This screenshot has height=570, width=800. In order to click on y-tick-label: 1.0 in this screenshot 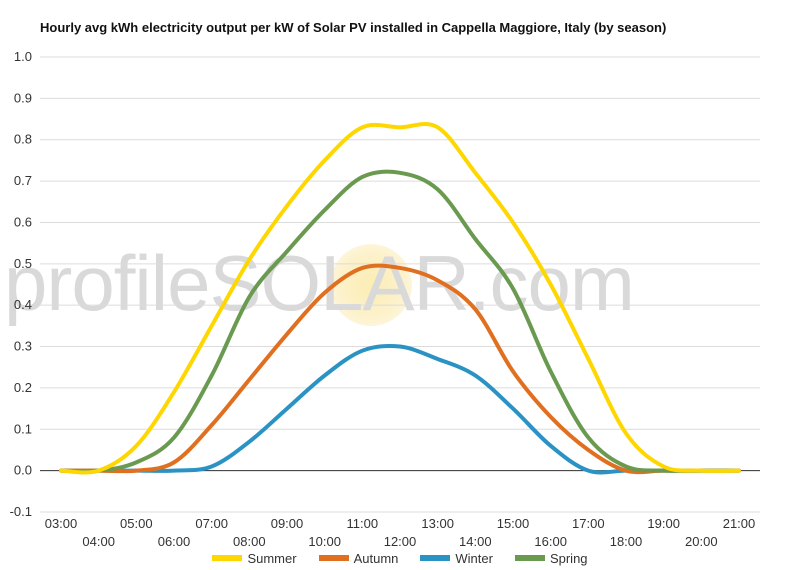, I will do `click(23, 56)`.